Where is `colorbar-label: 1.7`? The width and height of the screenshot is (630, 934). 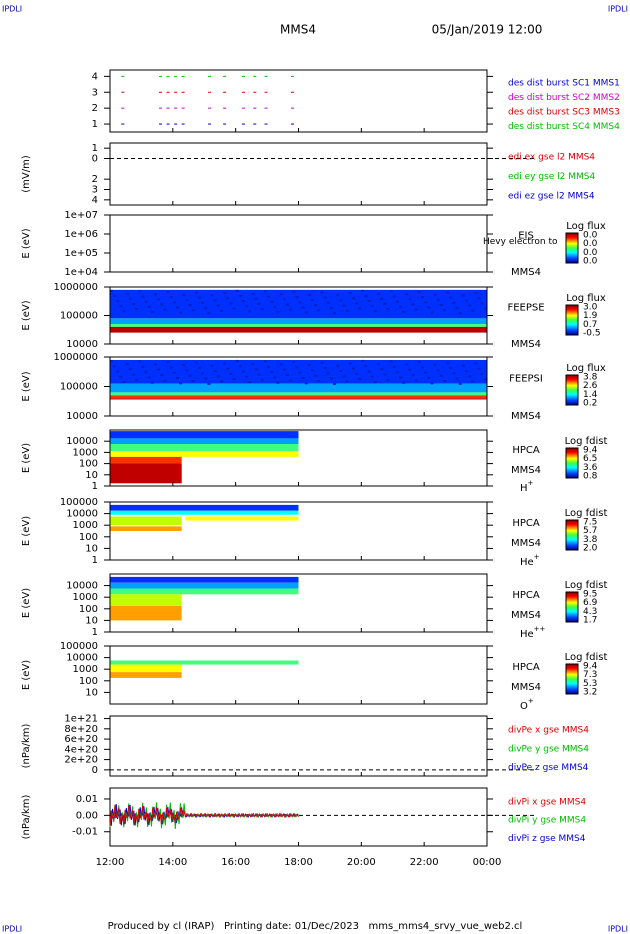 colorbar-label: 1.7 is located at coordinates (590, 621).